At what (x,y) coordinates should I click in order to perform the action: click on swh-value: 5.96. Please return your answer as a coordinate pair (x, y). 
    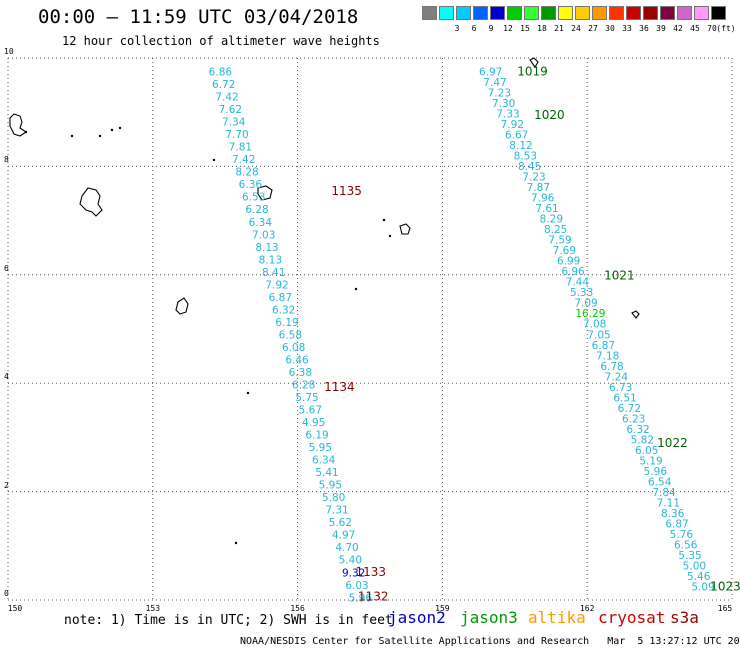
    Looking at the image, I should click on (656, 472).